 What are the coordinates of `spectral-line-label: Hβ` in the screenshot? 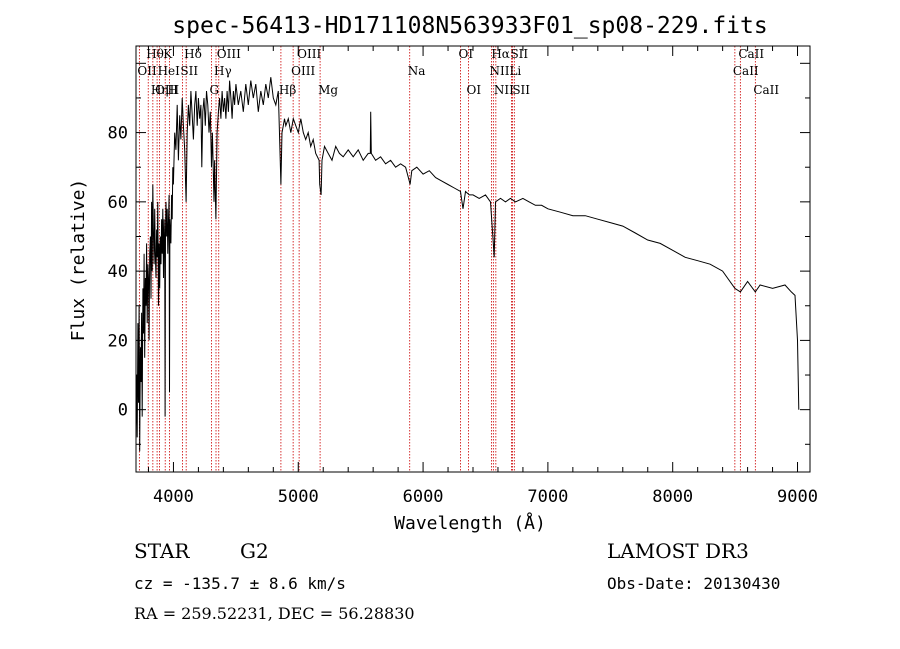 It's located at (287, 90).